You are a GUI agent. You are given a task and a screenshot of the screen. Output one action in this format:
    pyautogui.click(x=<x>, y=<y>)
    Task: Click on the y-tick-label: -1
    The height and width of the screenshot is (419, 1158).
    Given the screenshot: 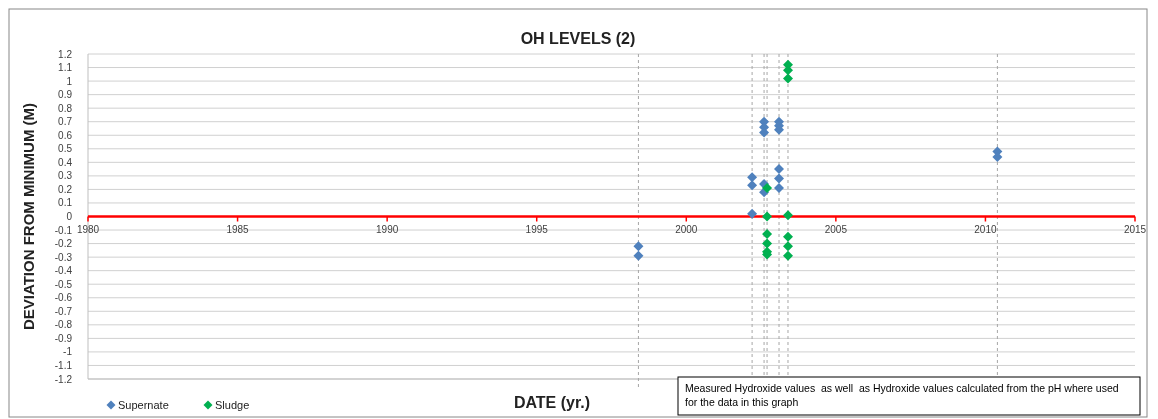 What is the action you would take?
    pyautogui.click(x=68, y=352)
    